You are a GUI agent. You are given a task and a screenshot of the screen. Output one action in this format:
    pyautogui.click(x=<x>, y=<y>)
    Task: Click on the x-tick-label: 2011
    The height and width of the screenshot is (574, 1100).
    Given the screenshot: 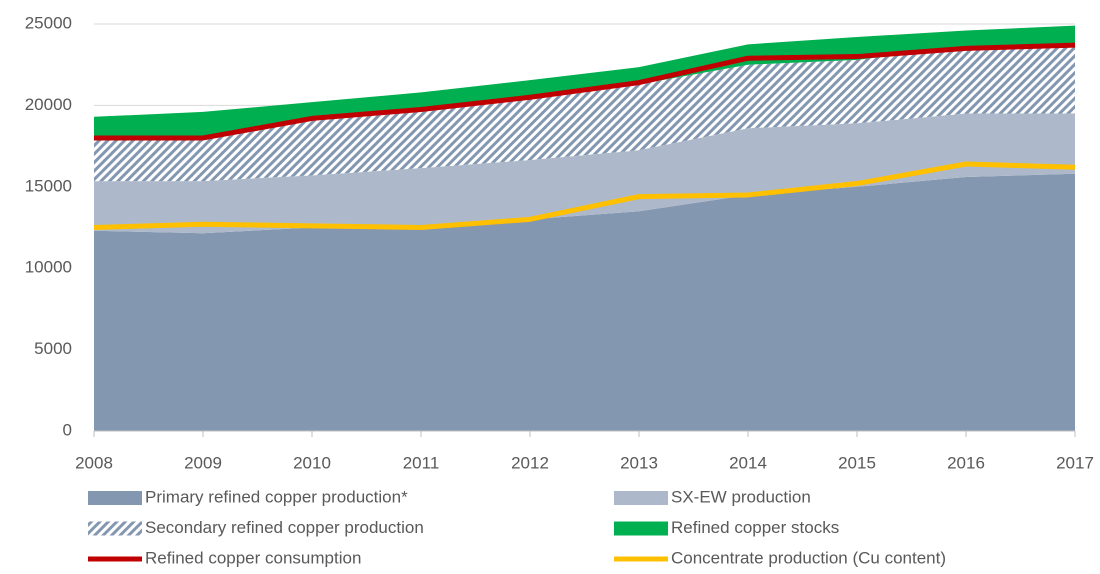 What is the action you would take?
    pyautogui.click(x=421, y=462)
    